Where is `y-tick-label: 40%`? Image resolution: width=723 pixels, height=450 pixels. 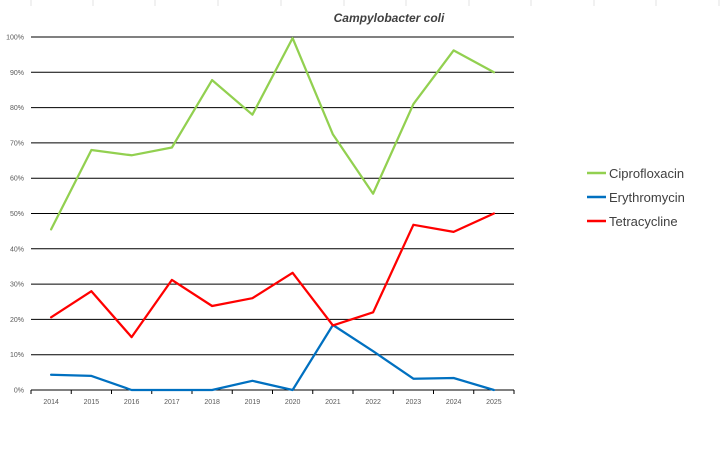
y-tick-label: 40% is located at coordinates (17, 249).